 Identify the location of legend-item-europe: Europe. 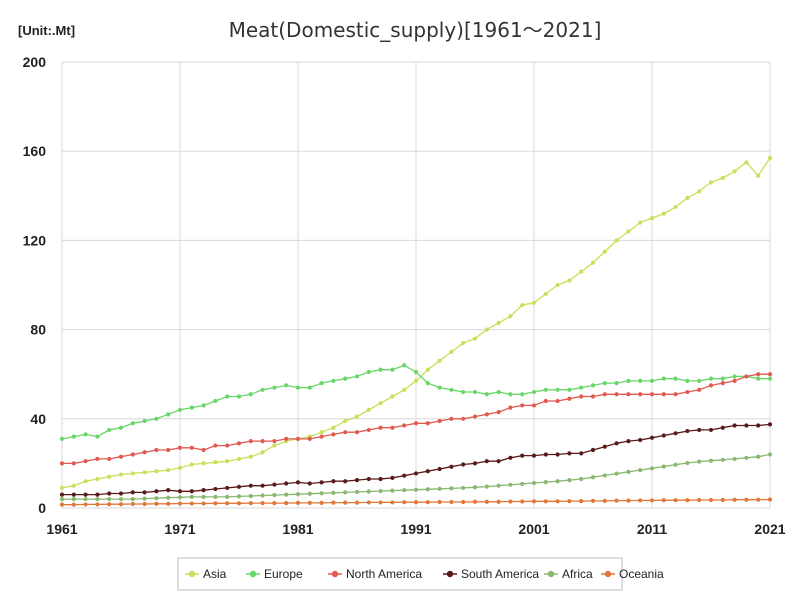
(274, 574).